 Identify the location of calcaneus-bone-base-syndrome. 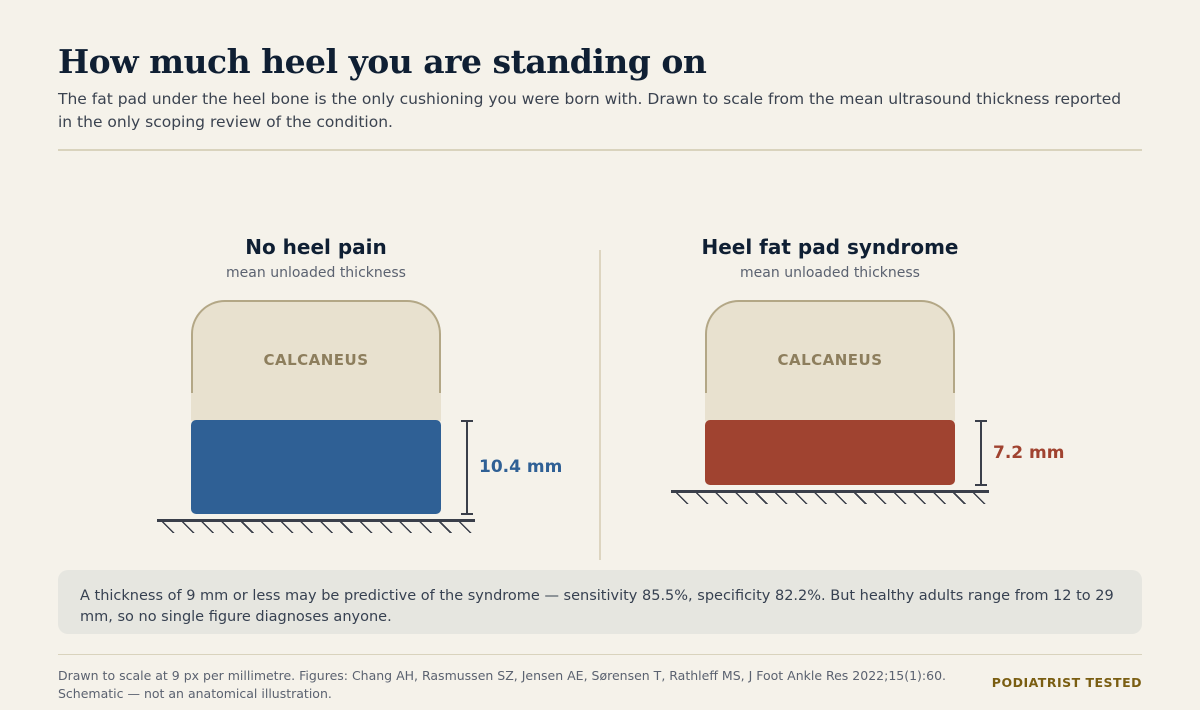
(830, 407).